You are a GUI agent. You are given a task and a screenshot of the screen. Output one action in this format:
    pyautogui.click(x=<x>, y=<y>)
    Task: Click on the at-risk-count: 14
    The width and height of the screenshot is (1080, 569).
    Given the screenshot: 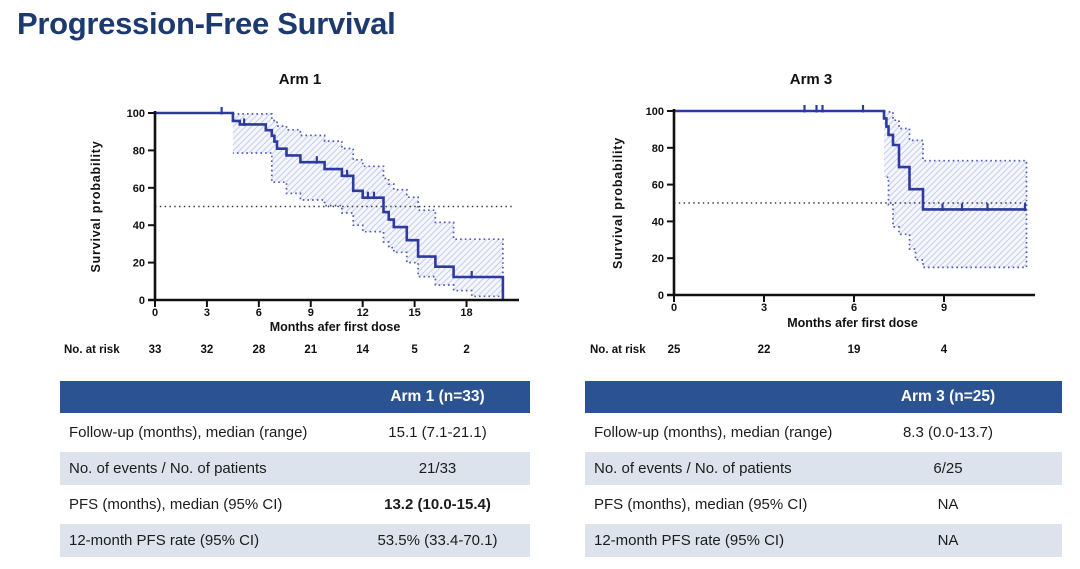 What is the action you would take?
    pyautogui.click(x=362, y=350)
    